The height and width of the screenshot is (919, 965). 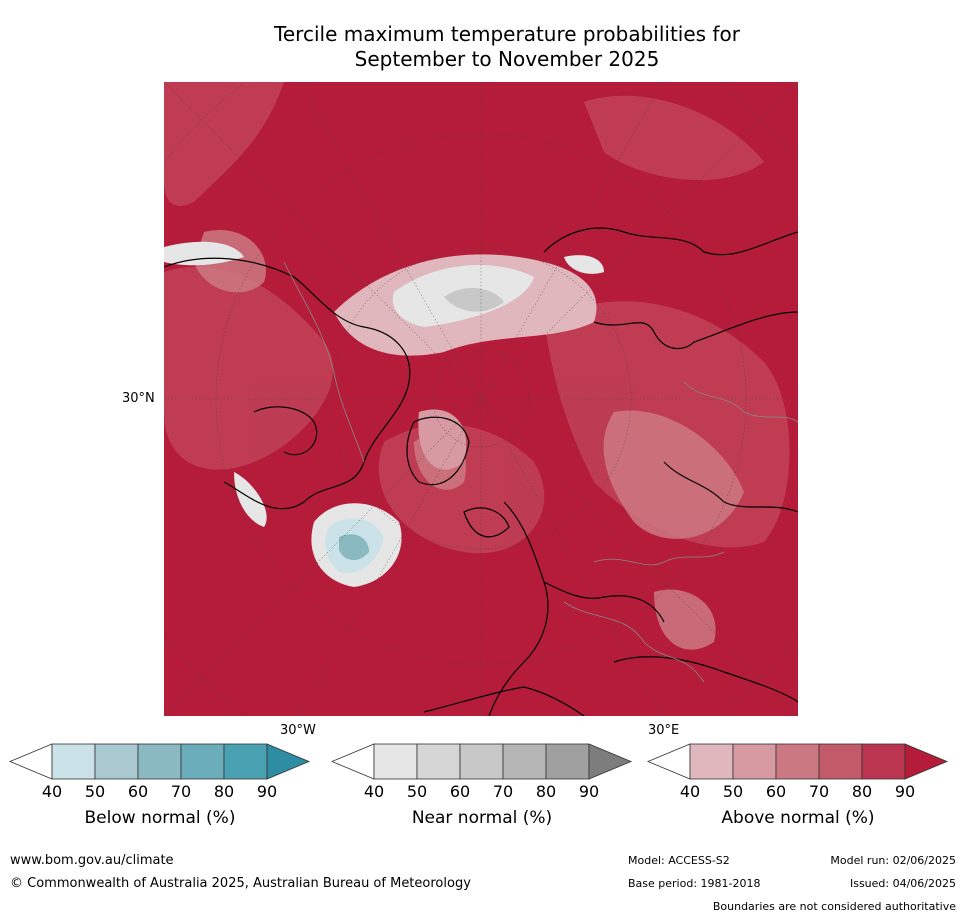 What do you see at coordinates (92, 860) in the screenshot?
I see `website-link: www.bom.gov.au/climate` at bounding box center [92, 860].